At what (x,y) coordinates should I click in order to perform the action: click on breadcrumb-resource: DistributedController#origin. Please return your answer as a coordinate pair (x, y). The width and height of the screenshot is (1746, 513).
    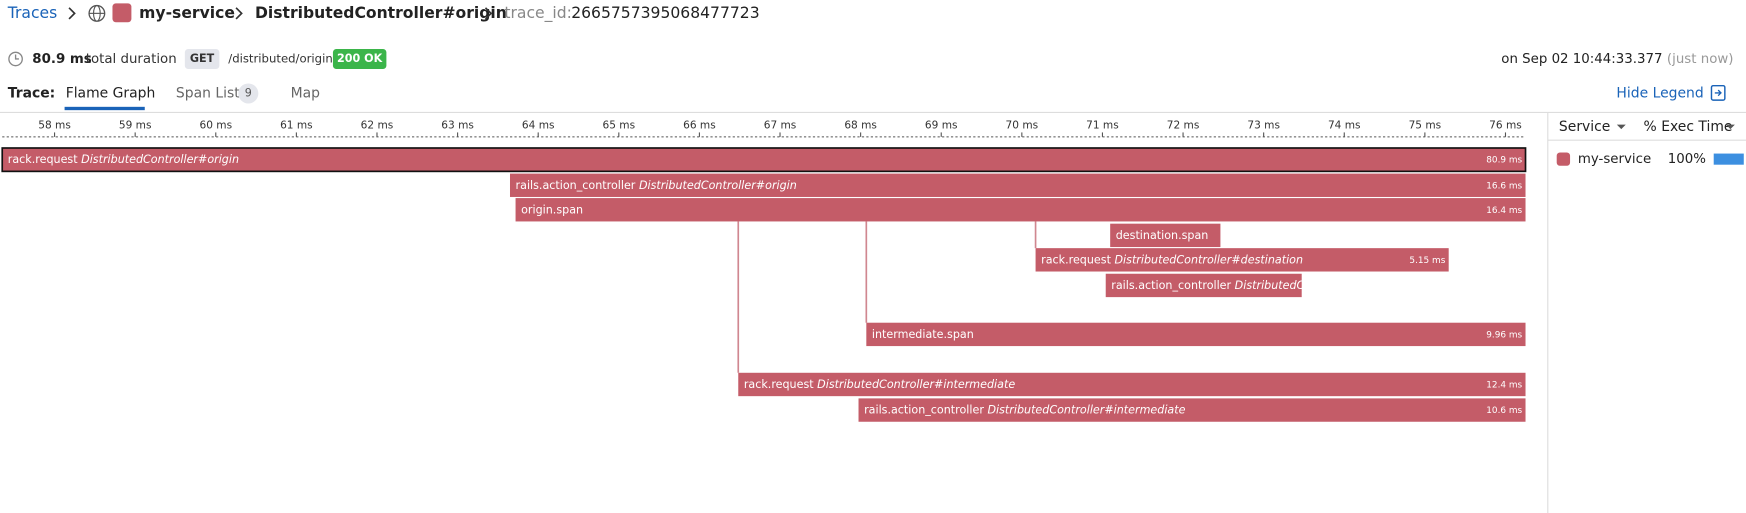
    Looking at the image, I should click on (381, 13).